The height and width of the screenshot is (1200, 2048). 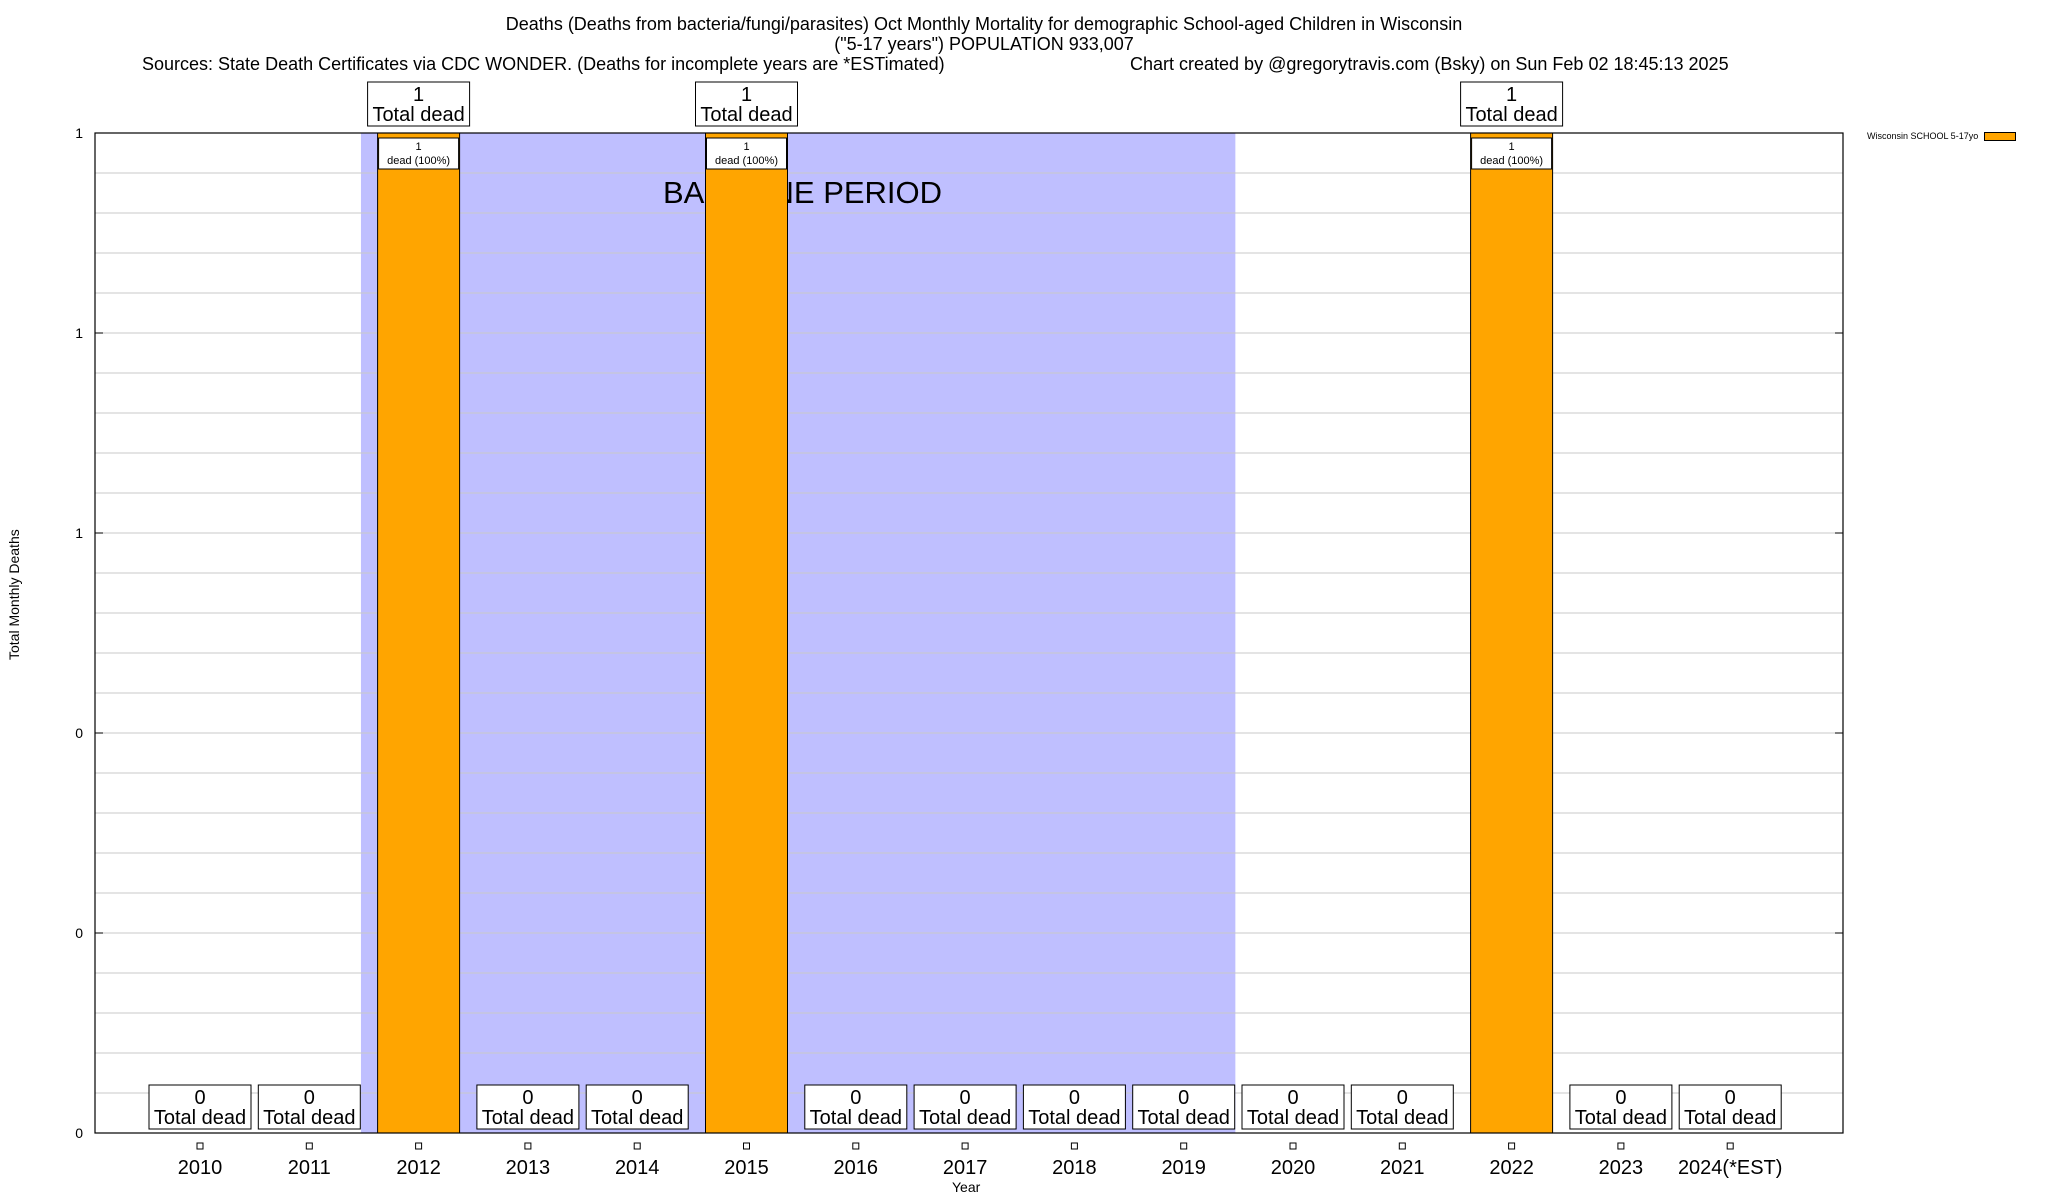 What do you see at coordinates (2000, 136) in the screenshot?
I see `legend-swatch` at bounding box center [2000, 136].